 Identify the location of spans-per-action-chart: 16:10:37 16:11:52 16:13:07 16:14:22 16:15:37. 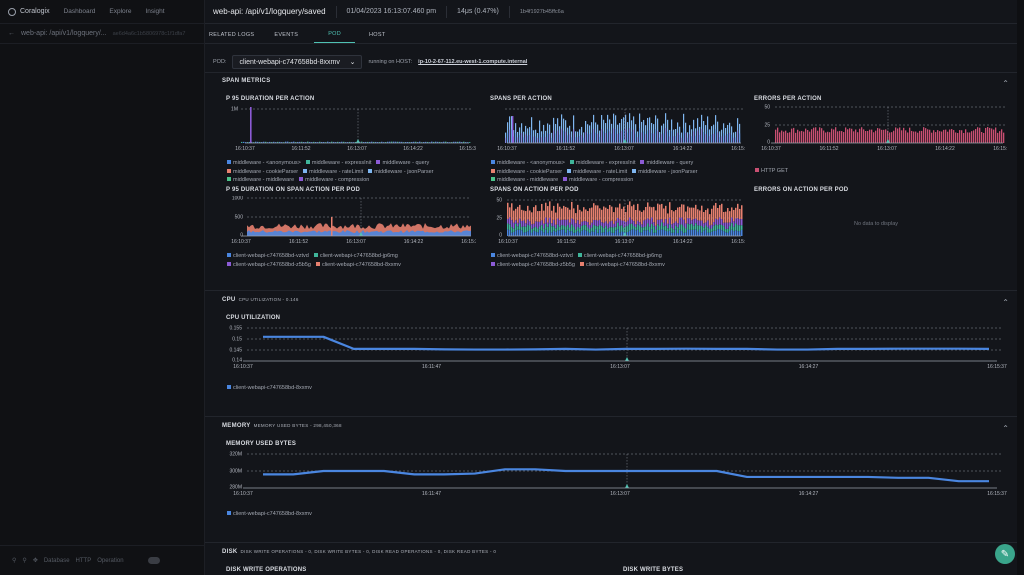
(621, 130).